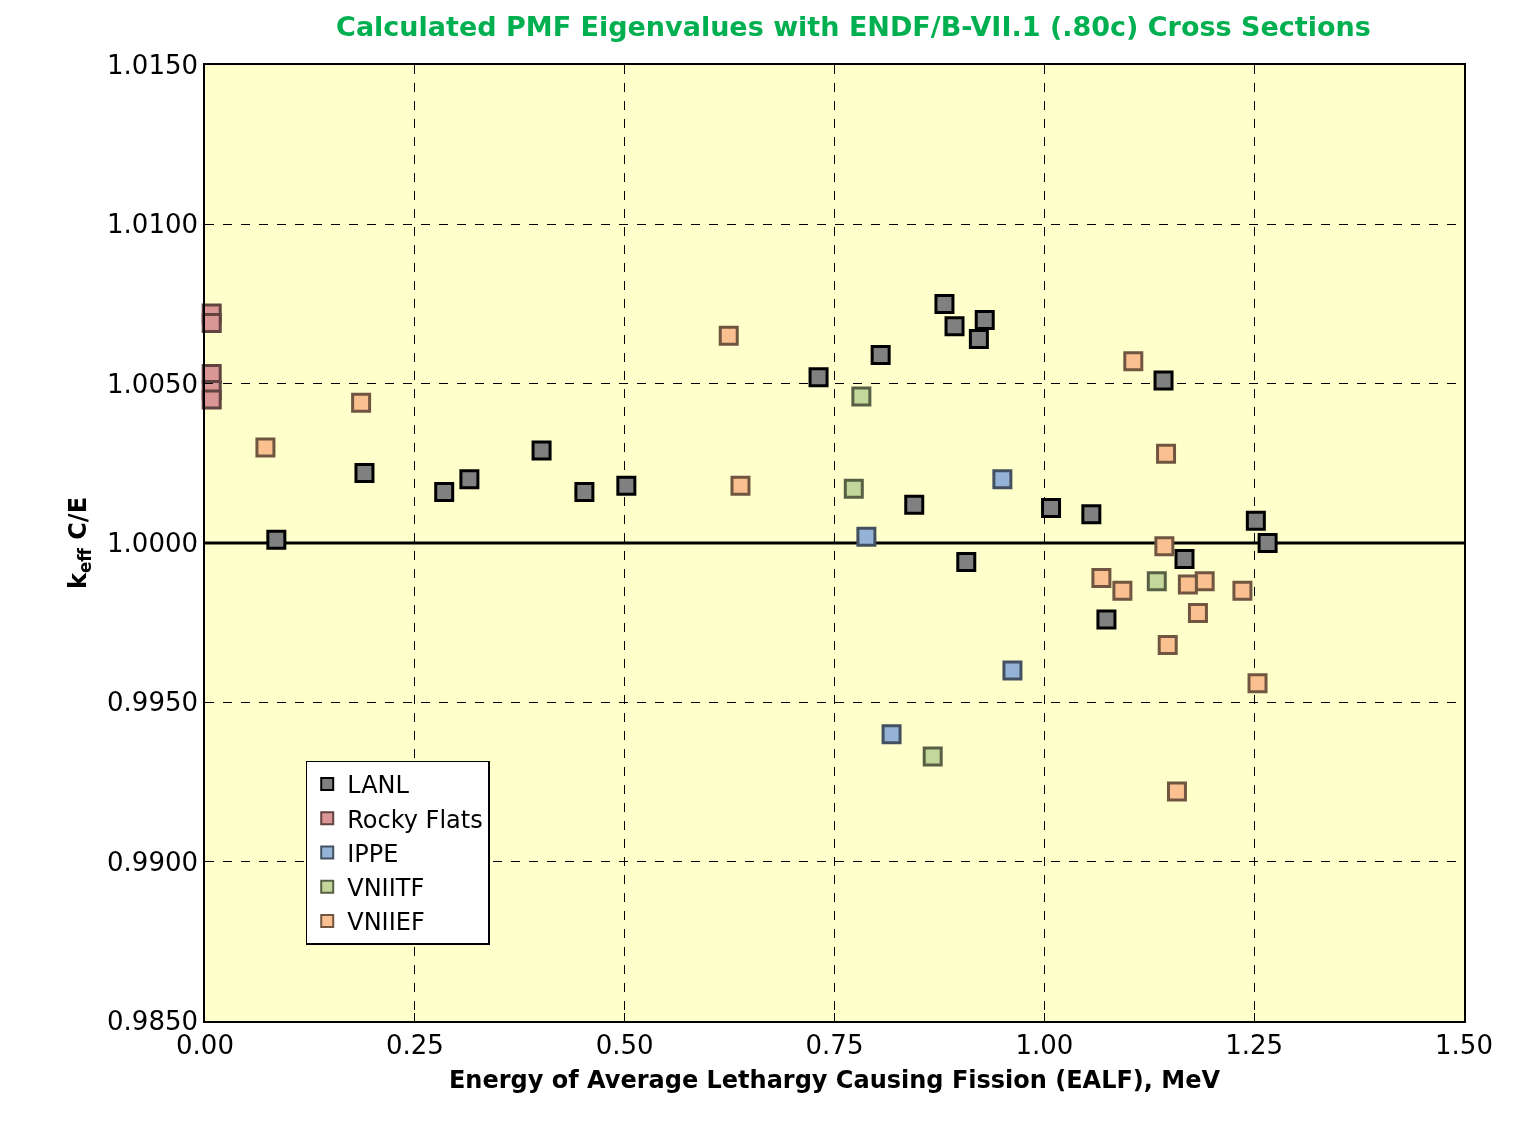  What do you see at coordinates (153, 543) in the screenshot?
I see `y-tick-label: 1.0000` at bounding box center [153, 543].